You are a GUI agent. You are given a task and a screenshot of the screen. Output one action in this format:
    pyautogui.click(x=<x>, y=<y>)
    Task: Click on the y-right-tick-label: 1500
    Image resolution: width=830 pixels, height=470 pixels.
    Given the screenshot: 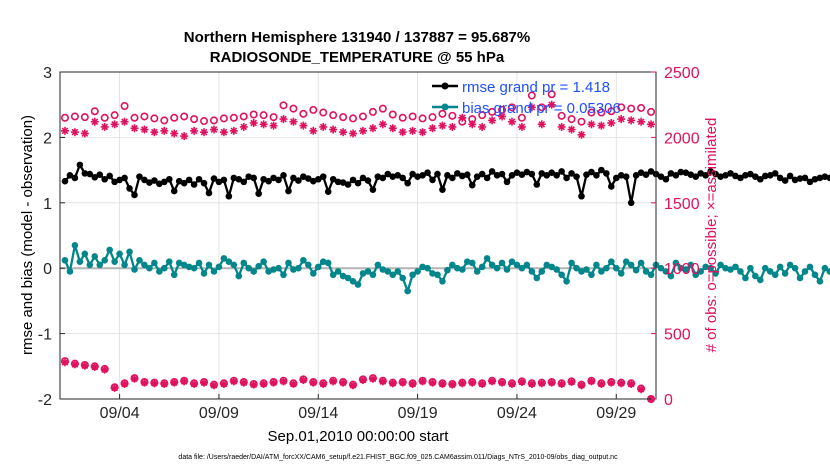 What is the action you would take?
    pyautogui.click(x=682, y=204)
    